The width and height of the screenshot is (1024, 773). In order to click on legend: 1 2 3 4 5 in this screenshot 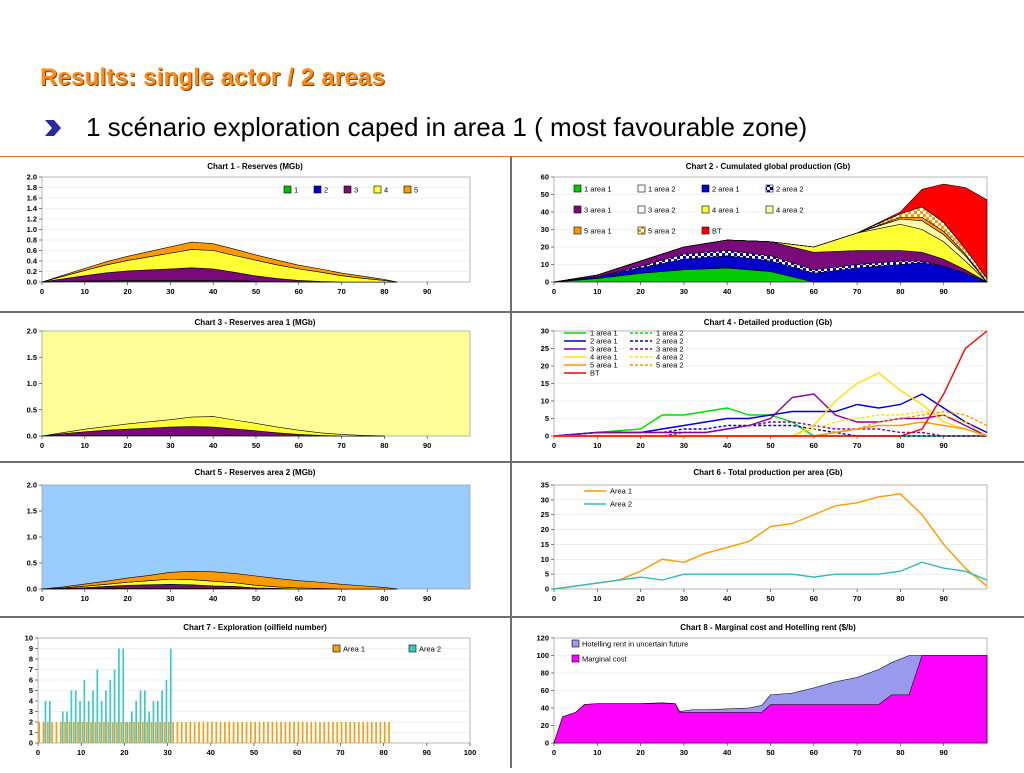, I will do `click(350, 190)`.